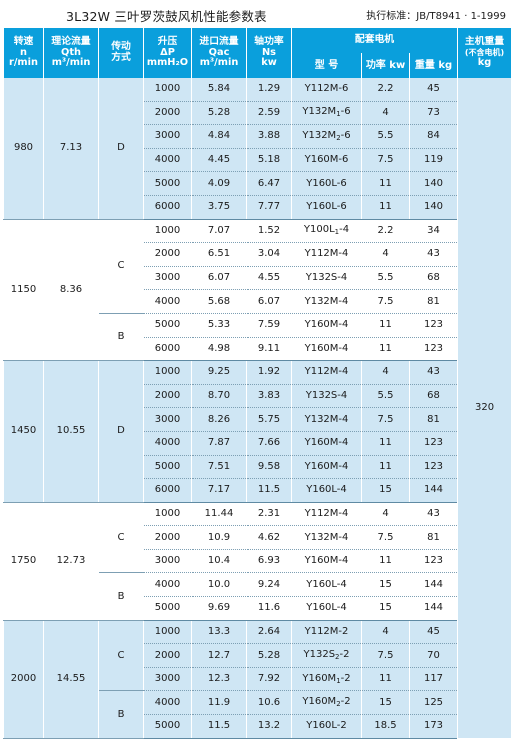  I want to click on motor-power-cell: 7.5, so click(385, 301).